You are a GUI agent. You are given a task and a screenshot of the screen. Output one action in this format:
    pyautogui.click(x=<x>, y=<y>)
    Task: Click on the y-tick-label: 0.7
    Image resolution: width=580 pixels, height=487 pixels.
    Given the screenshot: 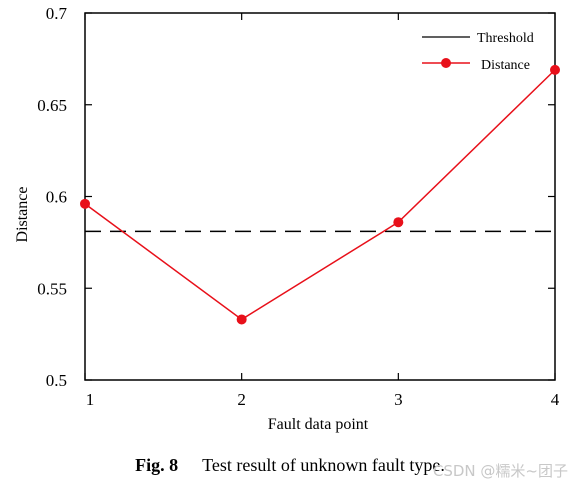 What is the action you would take?
    pyautogui.click(x=57, y=13)
    